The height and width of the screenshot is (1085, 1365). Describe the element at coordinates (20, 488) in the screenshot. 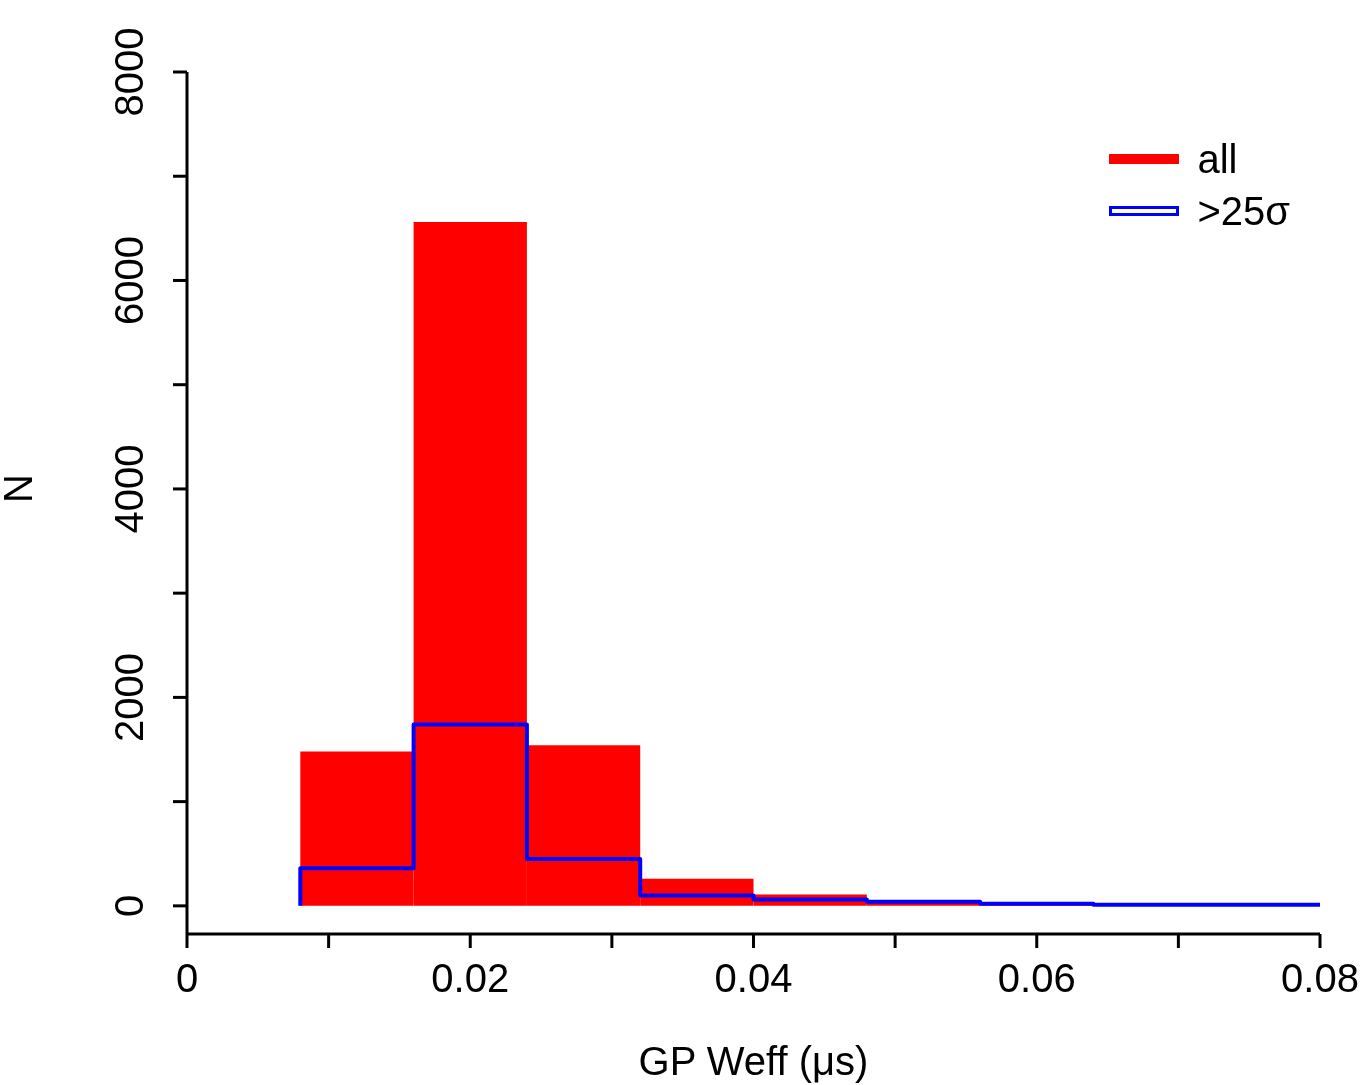

I see `y-axis-title: N` at that location.